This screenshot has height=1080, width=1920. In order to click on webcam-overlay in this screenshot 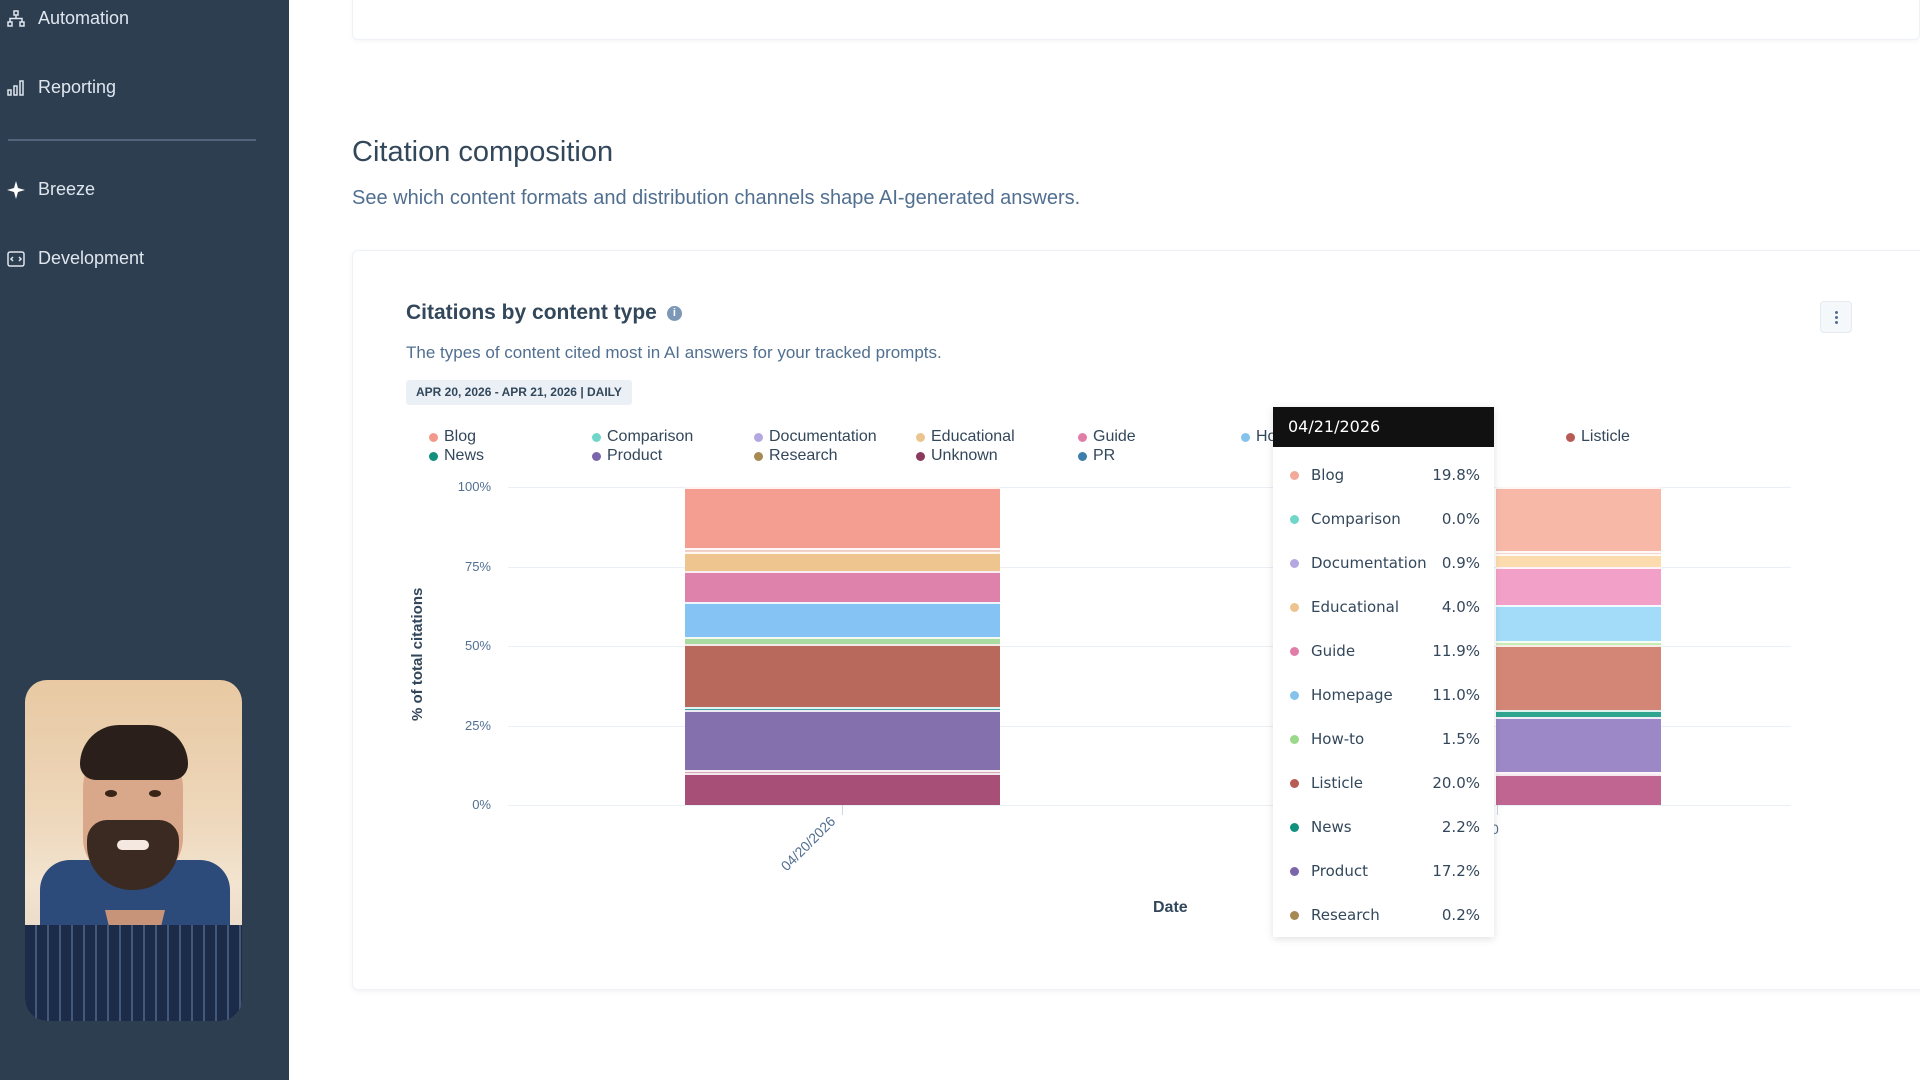, I will do `click(133, 850)`.